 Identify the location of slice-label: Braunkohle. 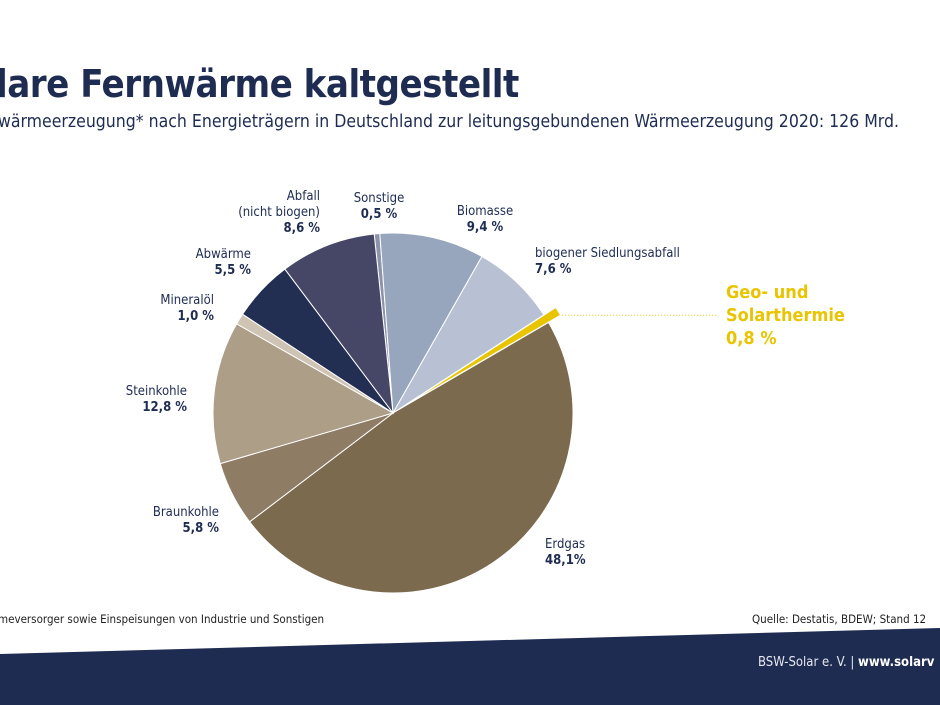
(186, 512).